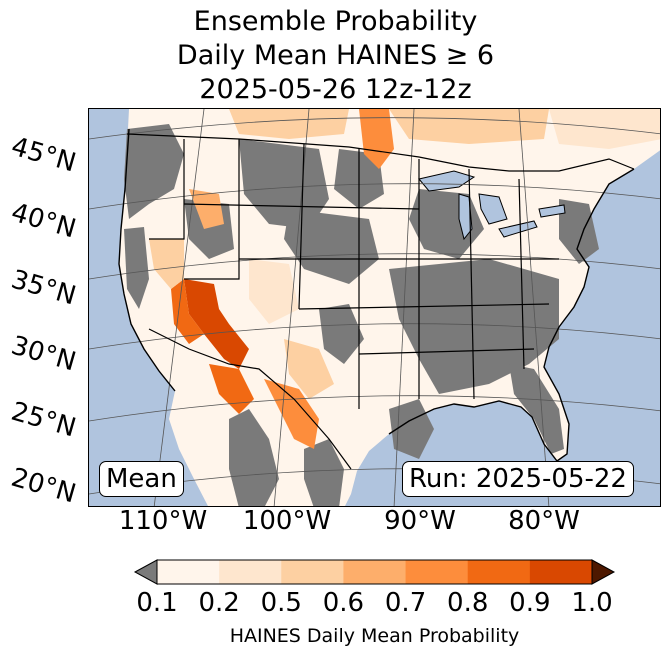 Image resolution: width=671 pixels, height=658 pixels. Describe the element at coordinates (343, 603) in the screenshot. I see `colorbar-tick-label: 0.6` at that location.